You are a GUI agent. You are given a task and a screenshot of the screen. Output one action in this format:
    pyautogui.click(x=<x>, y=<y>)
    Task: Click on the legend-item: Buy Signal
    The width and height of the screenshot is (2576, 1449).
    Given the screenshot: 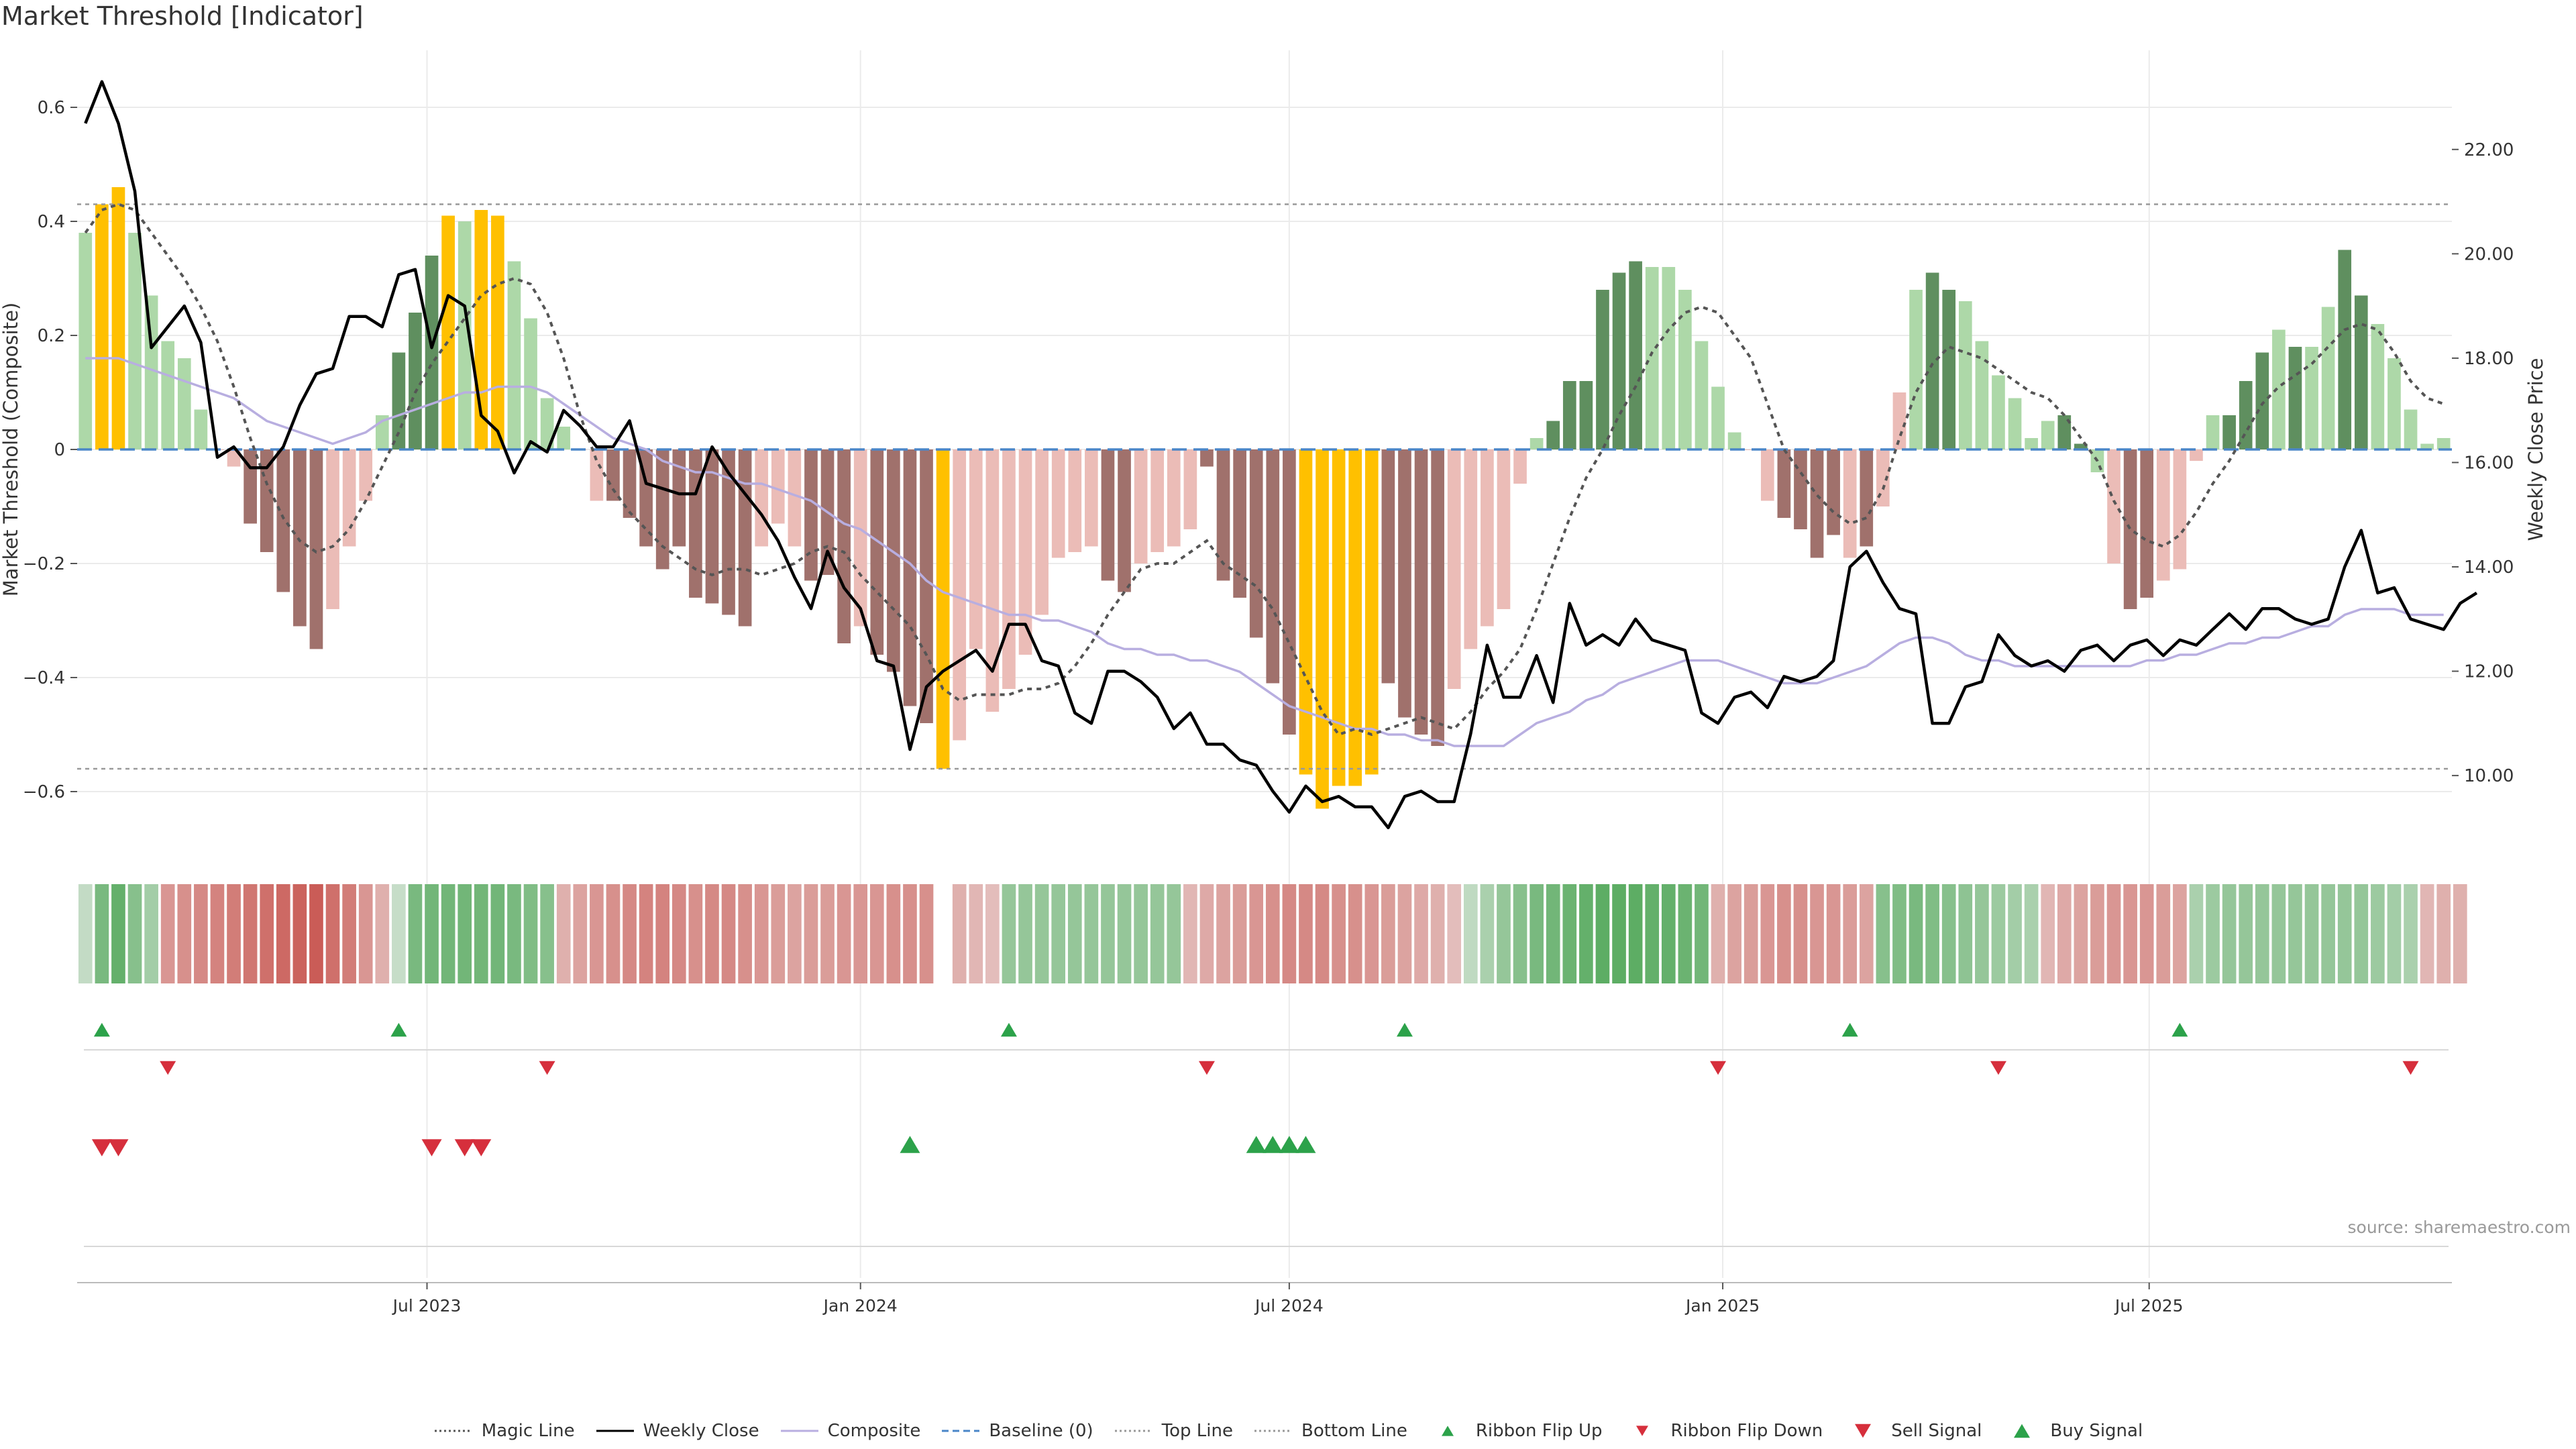 What is the action you would take?
    pyautogui.click(x=2072, y=1431)
    